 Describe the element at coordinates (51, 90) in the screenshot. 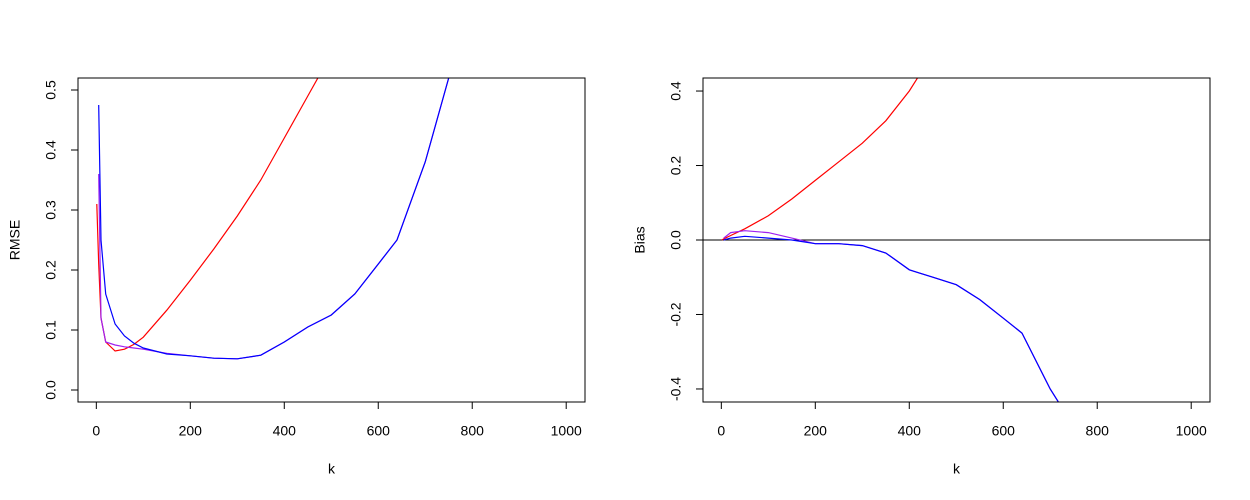

I see `y-tick-label: 0.5` at that location.